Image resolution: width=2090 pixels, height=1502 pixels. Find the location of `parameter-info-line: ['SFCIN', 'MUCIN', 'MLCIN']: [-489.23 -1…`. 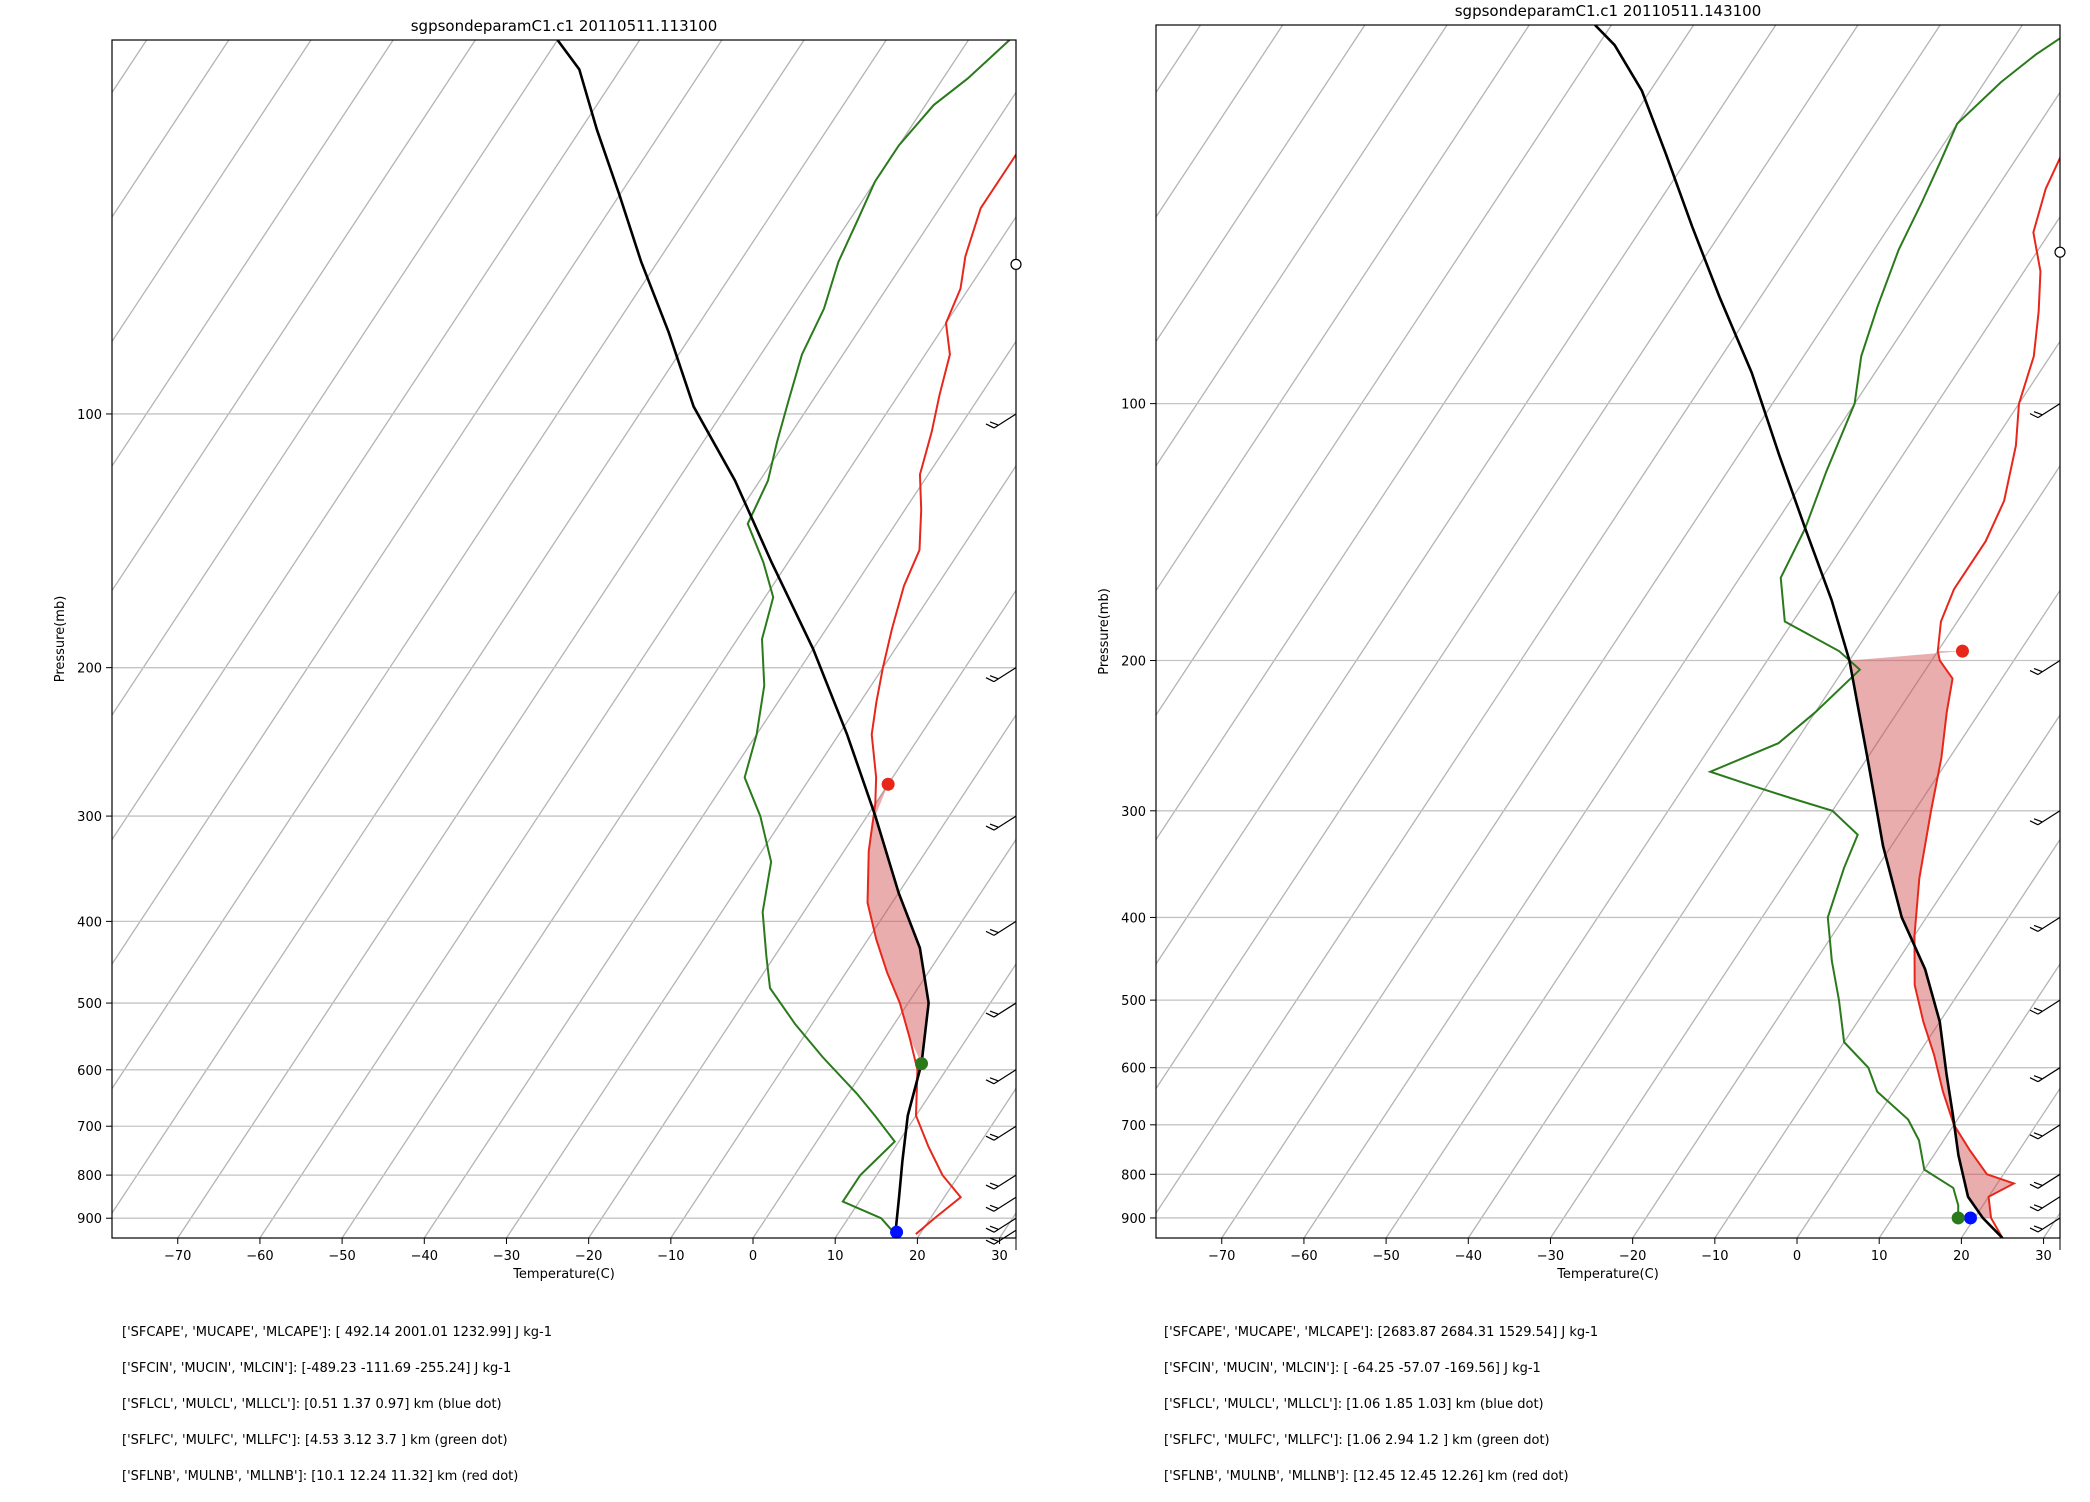

parameter-info-line: ['SFCIN', 'MUCIN', 'MLCIN']: [-489.23 -1… is located at coordinates (316, 1368).